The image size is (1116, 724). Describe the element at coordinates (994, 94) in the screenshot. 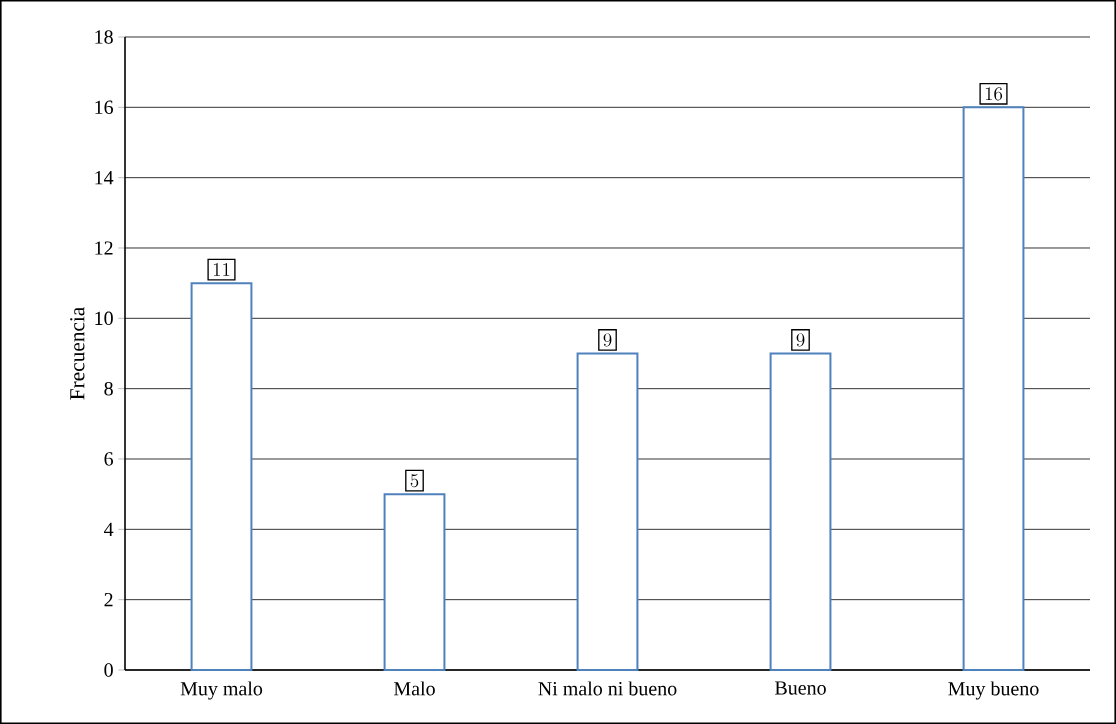

I see `data-label: 16` at that location.